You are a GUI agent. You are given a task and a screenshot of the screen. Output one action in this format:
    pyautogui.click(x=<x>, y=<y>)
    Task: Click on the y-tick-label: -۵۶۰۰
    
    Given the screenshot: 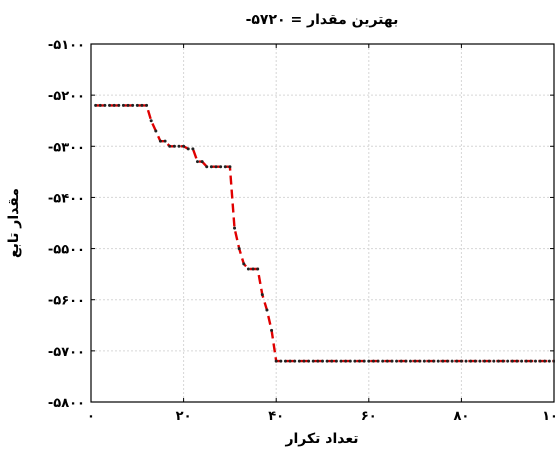 What is the action you would take?
    pyautogui.click(x=66, y=301)
    